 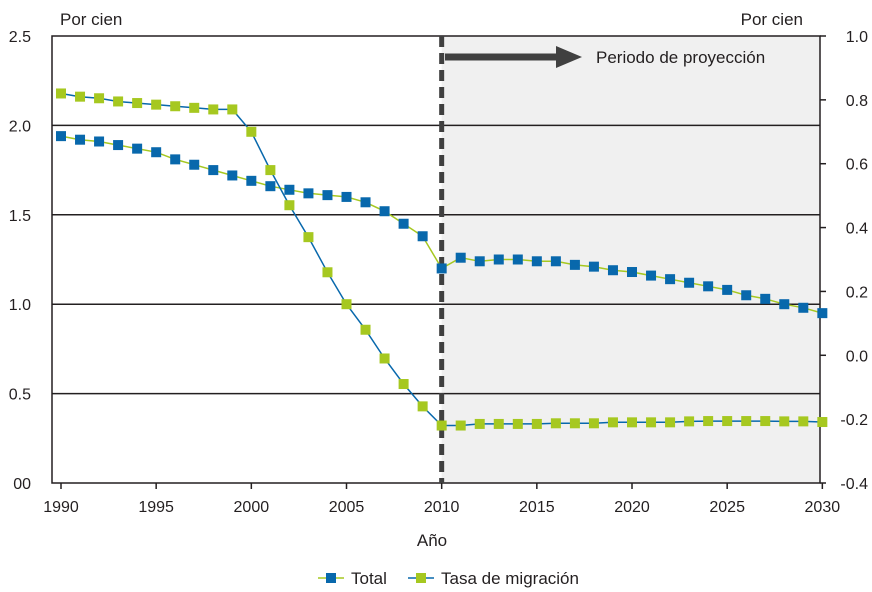 What do you see at coordinates (331, 578) in the screenshot?
I see `legend-total-marker` at bounding box center [331, 578].